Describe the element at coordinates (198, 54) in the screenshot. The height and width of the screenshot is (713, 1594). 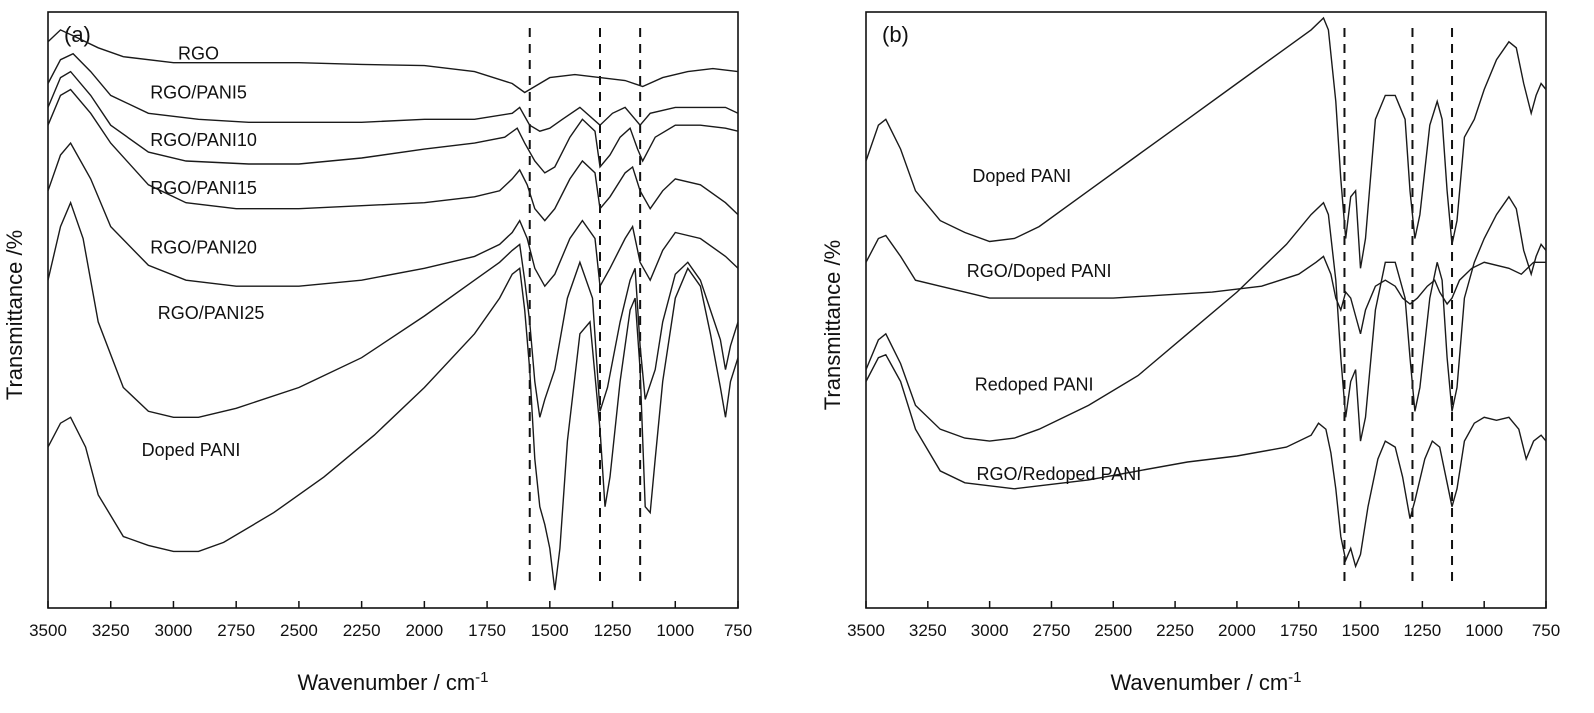
I see `series-label: RGO` at that location.